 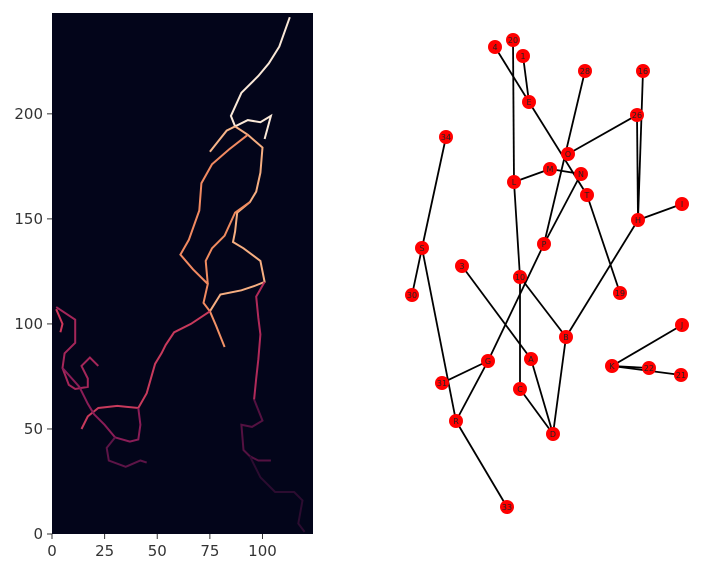 I want to click on node-3: 3, so click(x=462, y=266).